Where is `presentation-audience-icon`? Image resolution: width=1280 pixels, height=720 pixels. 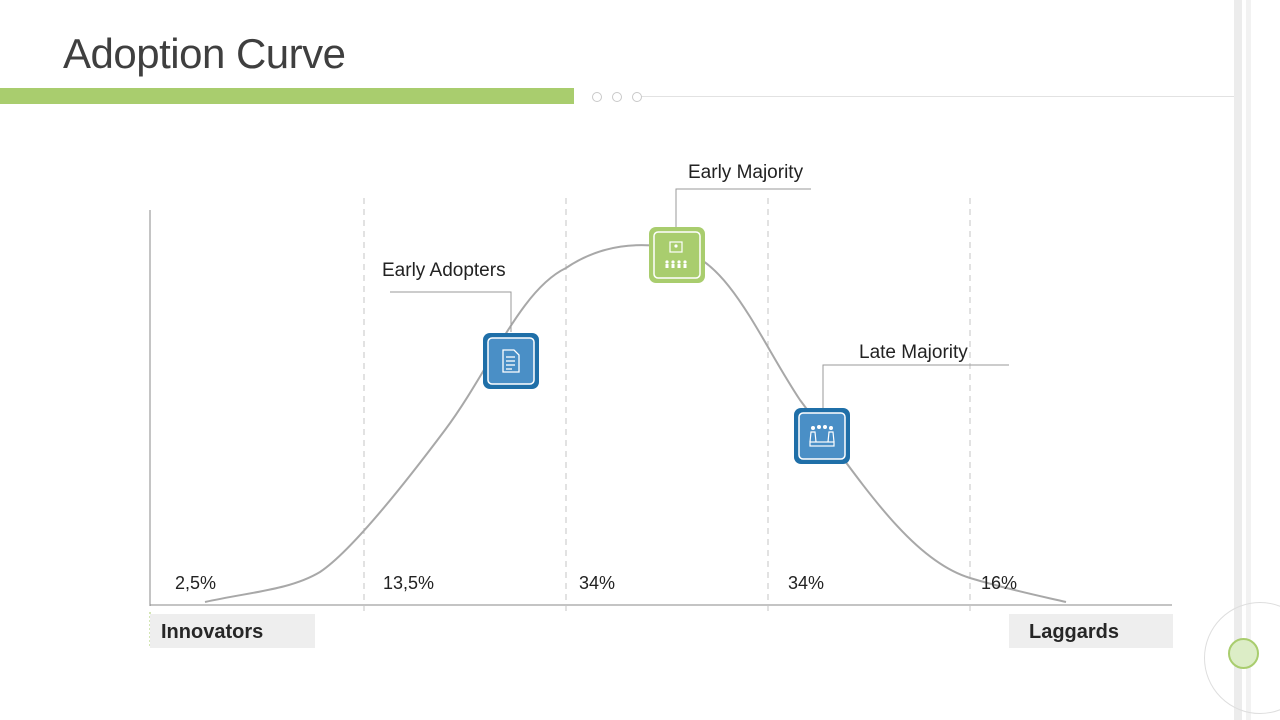
presentation-audience-icon is located at coordinates (676, 254).